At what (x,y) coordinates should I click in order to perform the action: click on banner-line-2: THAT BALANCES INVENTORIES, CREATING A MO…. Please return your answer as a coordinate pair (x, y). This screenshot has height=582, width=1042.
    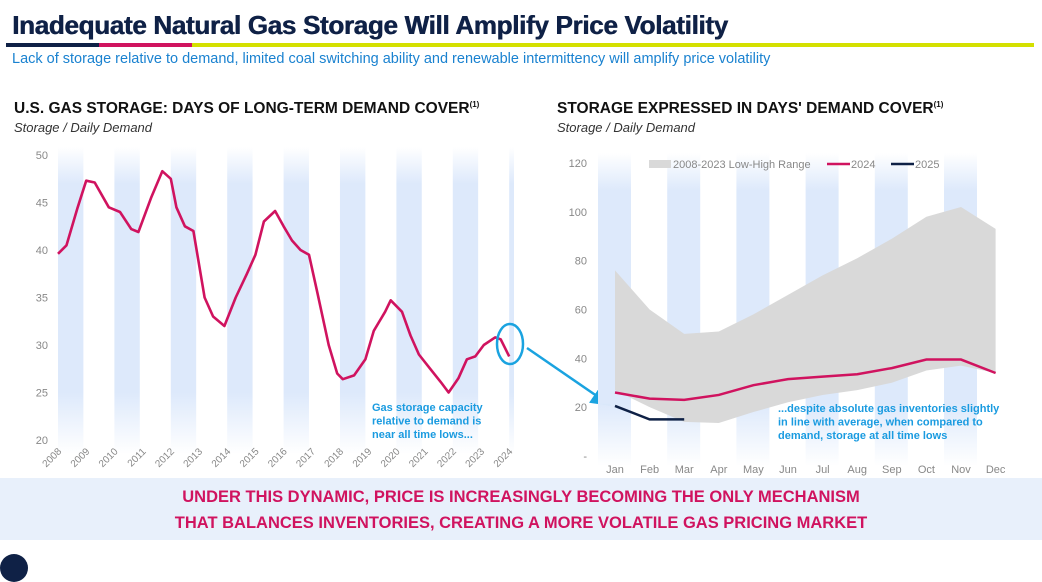
    Looking at the image, I should click on (521, 523).